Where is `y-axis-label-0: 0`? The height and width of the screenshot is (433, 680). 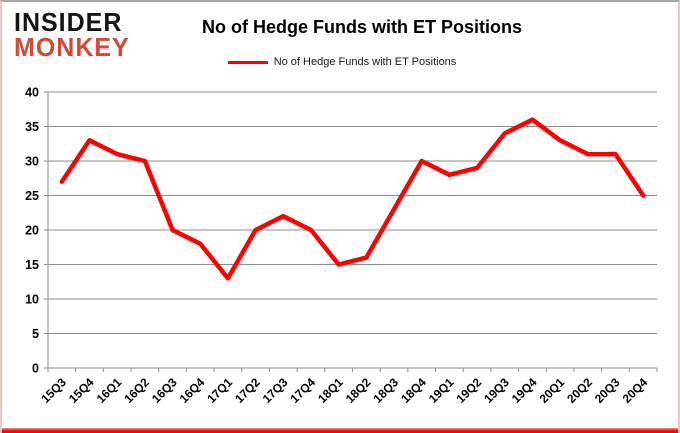 y-axis-label-0: 0 is located at coordinates (35, 369).